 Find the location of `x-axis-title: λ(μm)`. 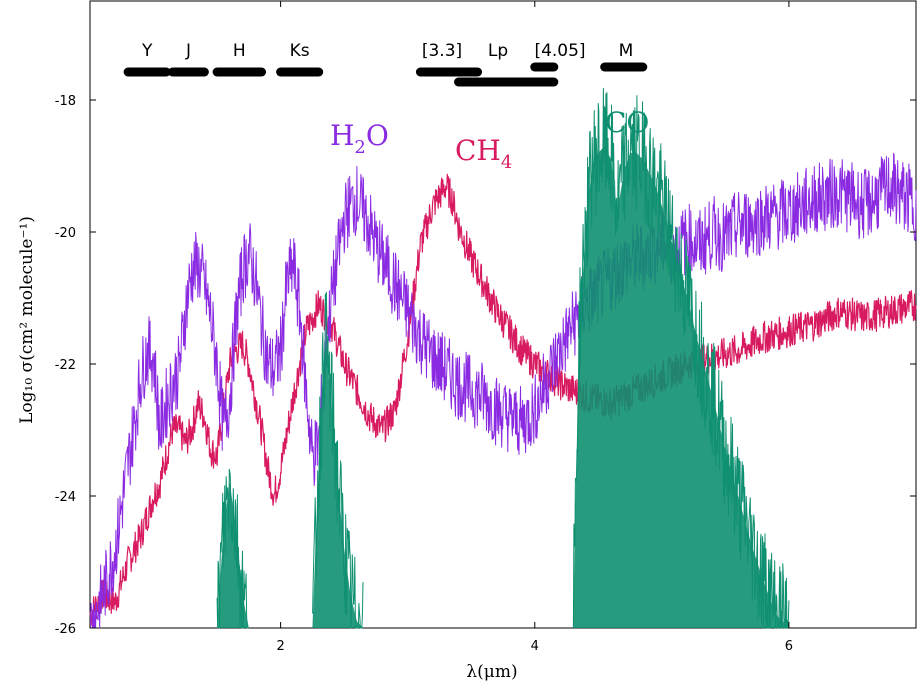

x-axis-title: λ(μm) is located at coordinates (491, 672).